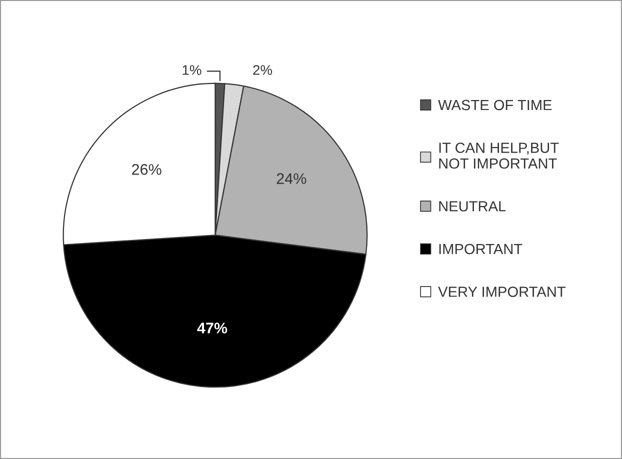 This screenshot has width=622, height=459. What do you see at coordinates (291, 178) in the screenshot?
I see `data-label: 24%` at bounding box center [291, 178].